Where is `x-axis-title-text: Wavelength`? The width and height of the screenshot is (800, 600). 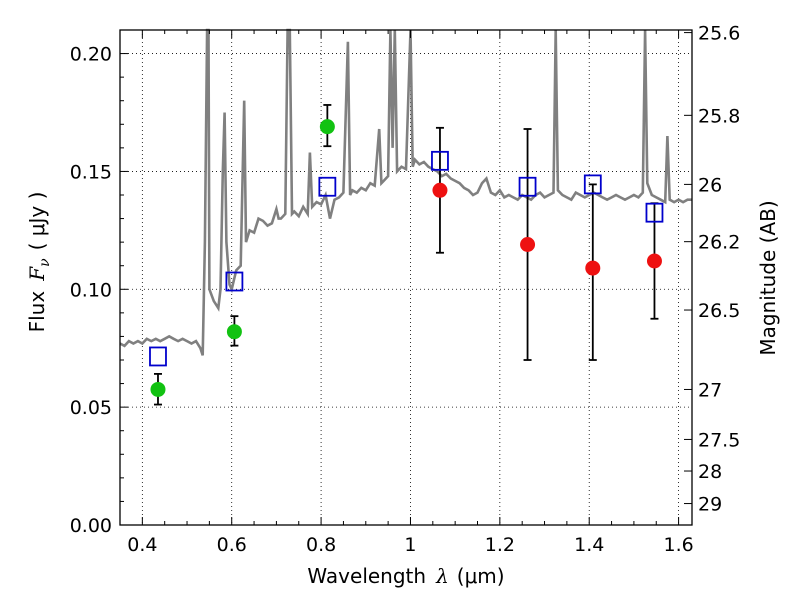
x-axis-title-text: Wavelength is located at coordinates (366, 576).